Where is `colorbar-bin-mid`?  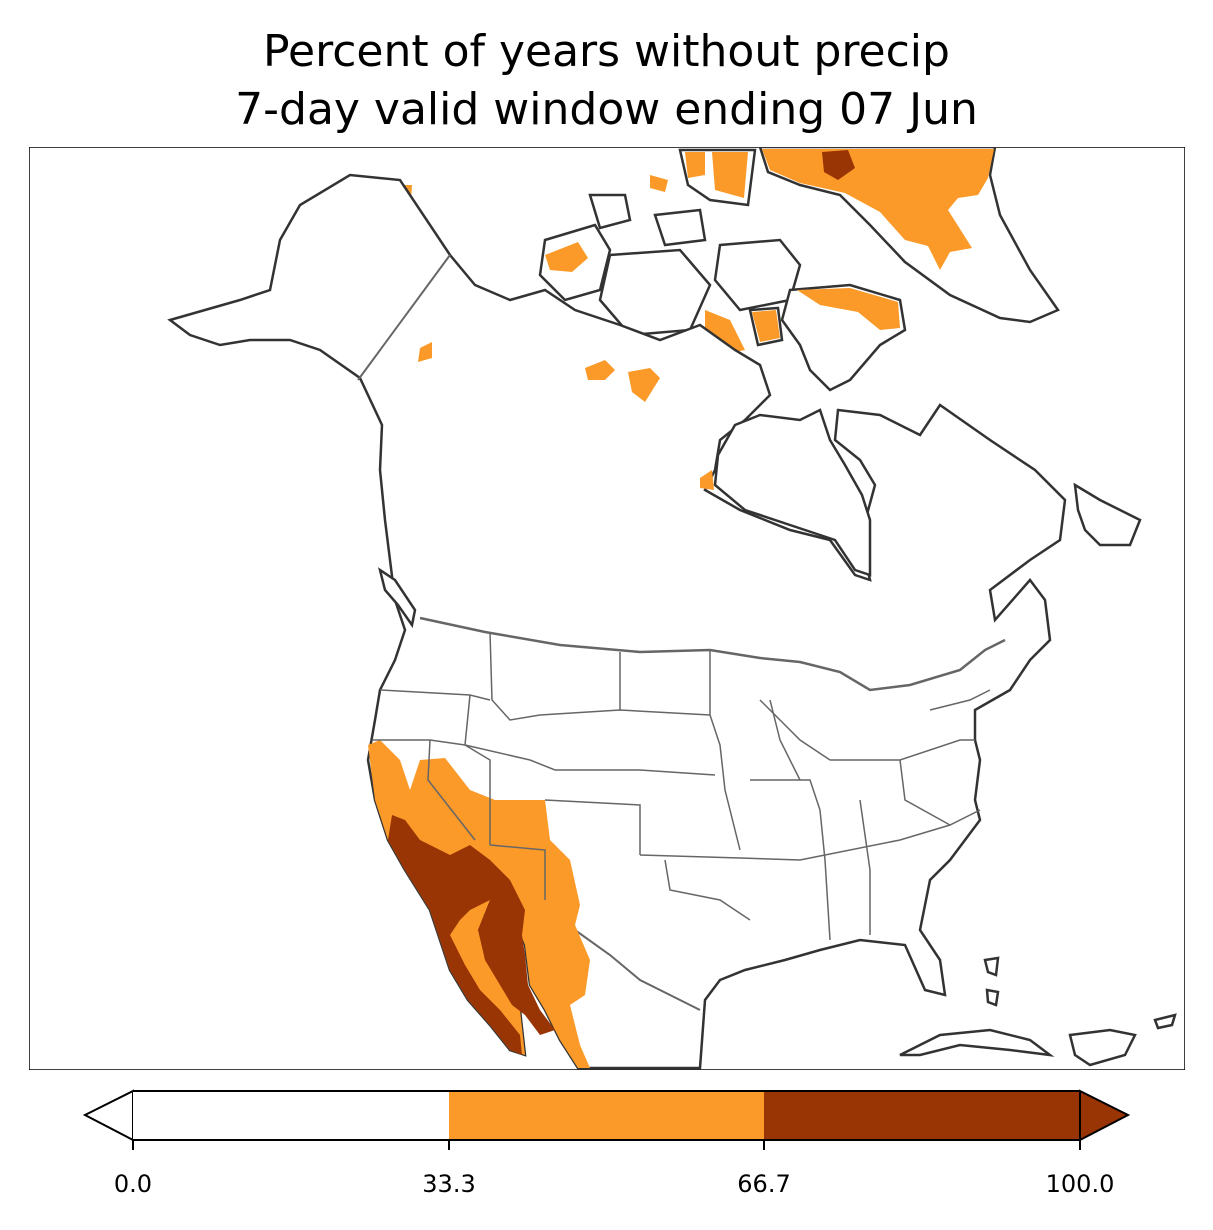 colorbar-bin-mid is located at coordinates (606, 1115).